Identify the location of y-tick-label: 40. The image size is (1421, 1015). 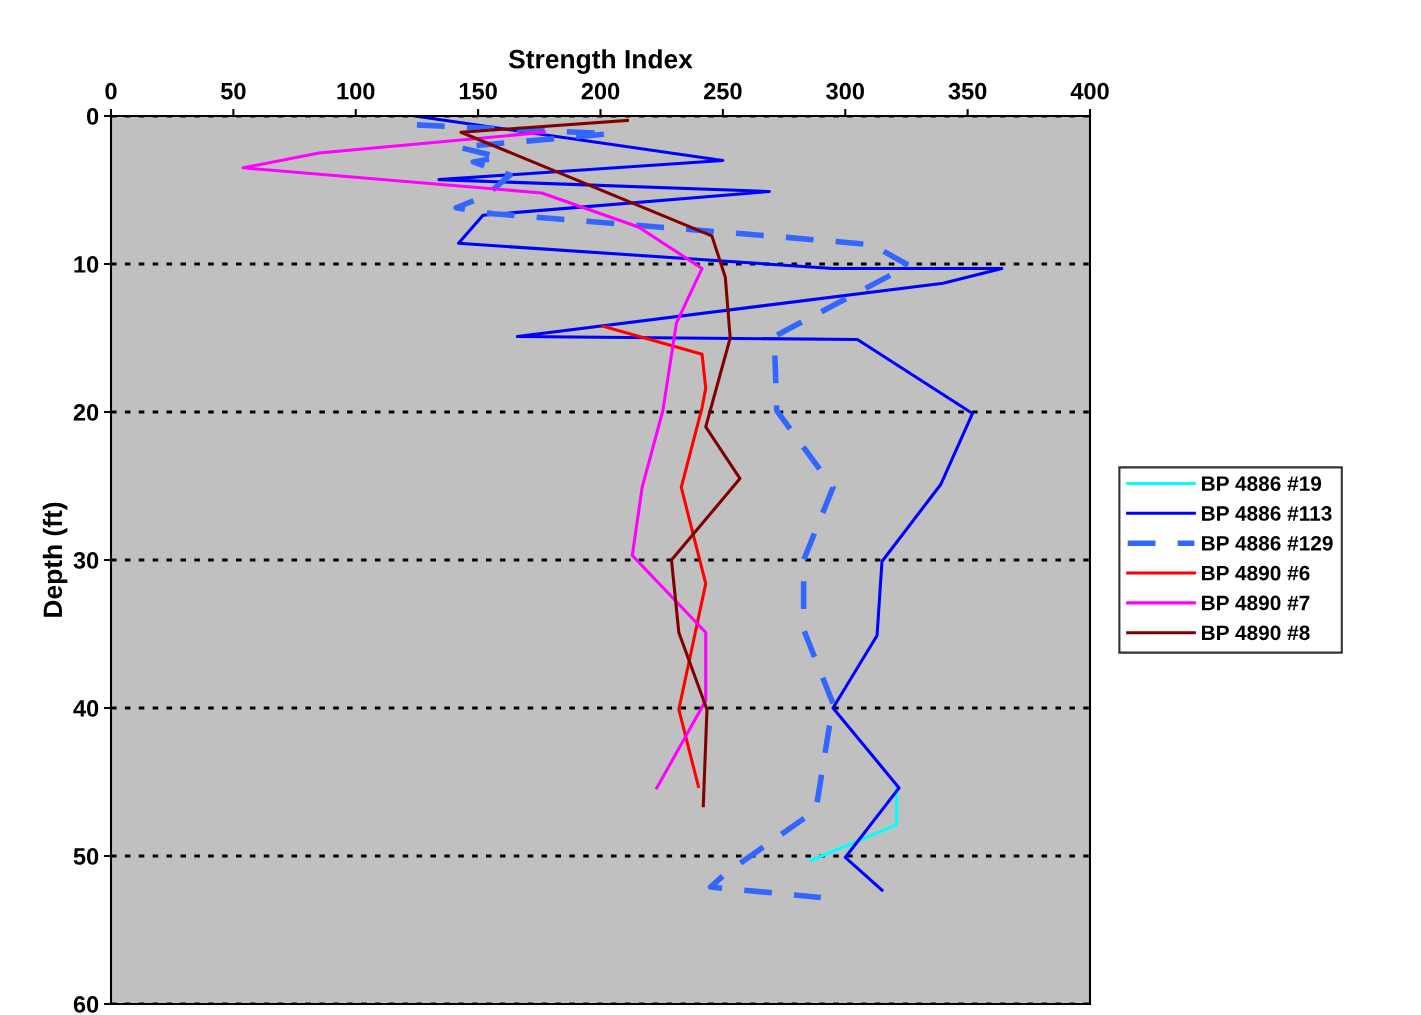
(86, 708).